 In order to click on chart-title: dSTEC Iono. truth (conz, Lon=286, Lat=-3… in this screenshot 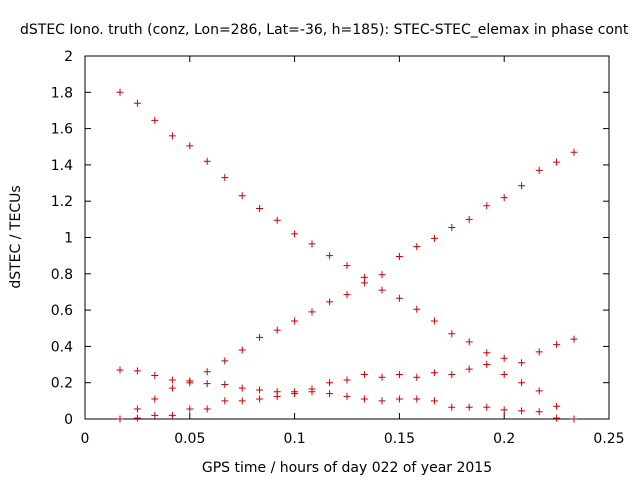, I will do `click(324, 30)`.